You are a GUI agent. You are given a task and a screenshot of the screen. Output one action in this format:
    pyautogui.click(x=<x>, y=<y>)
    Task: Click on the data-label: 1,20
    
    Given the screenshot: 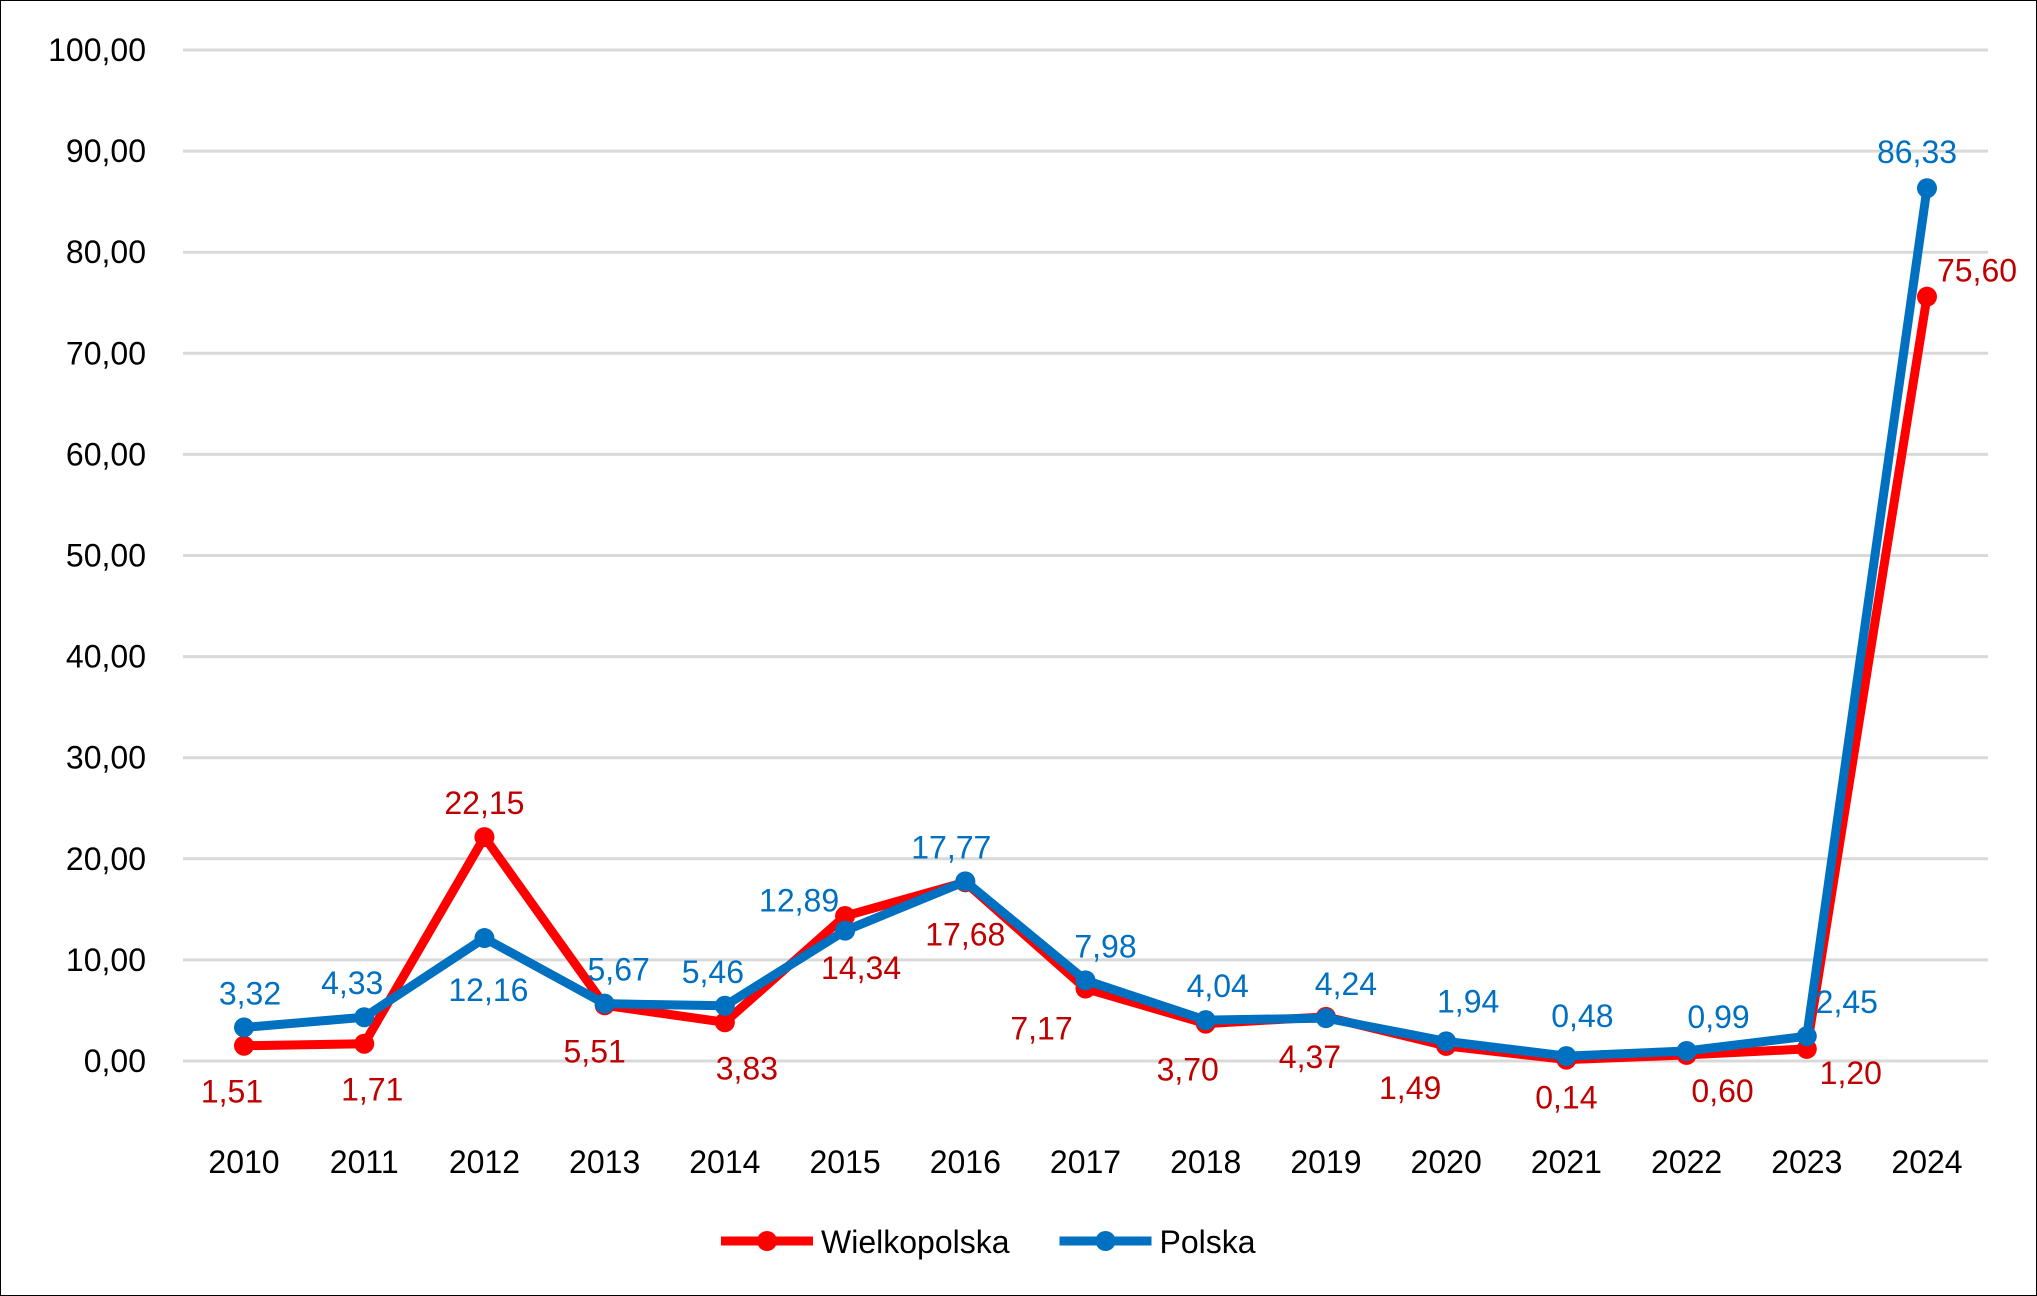 What is the action you would take?
    pyautogui.click(x=1851, y=1073)
    